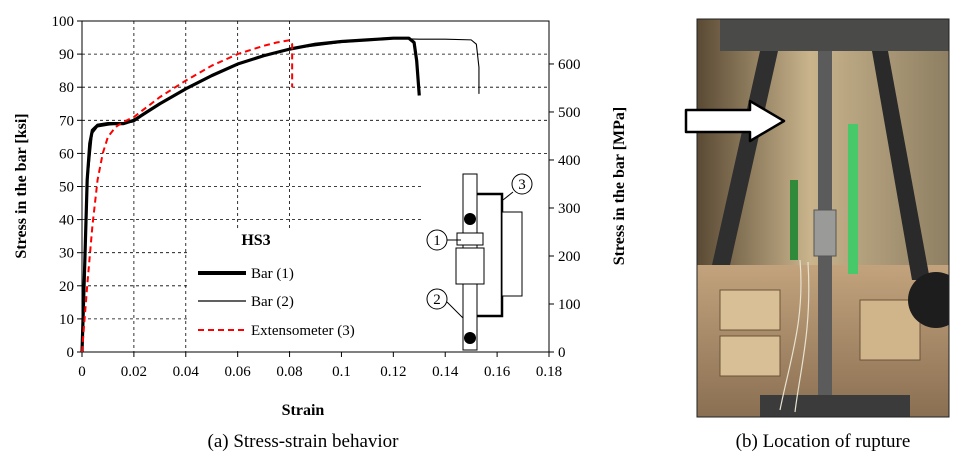  What do you see at coordinates (794, 336) in the screenshot?
I see `cables` at bounding box center [794, 336].